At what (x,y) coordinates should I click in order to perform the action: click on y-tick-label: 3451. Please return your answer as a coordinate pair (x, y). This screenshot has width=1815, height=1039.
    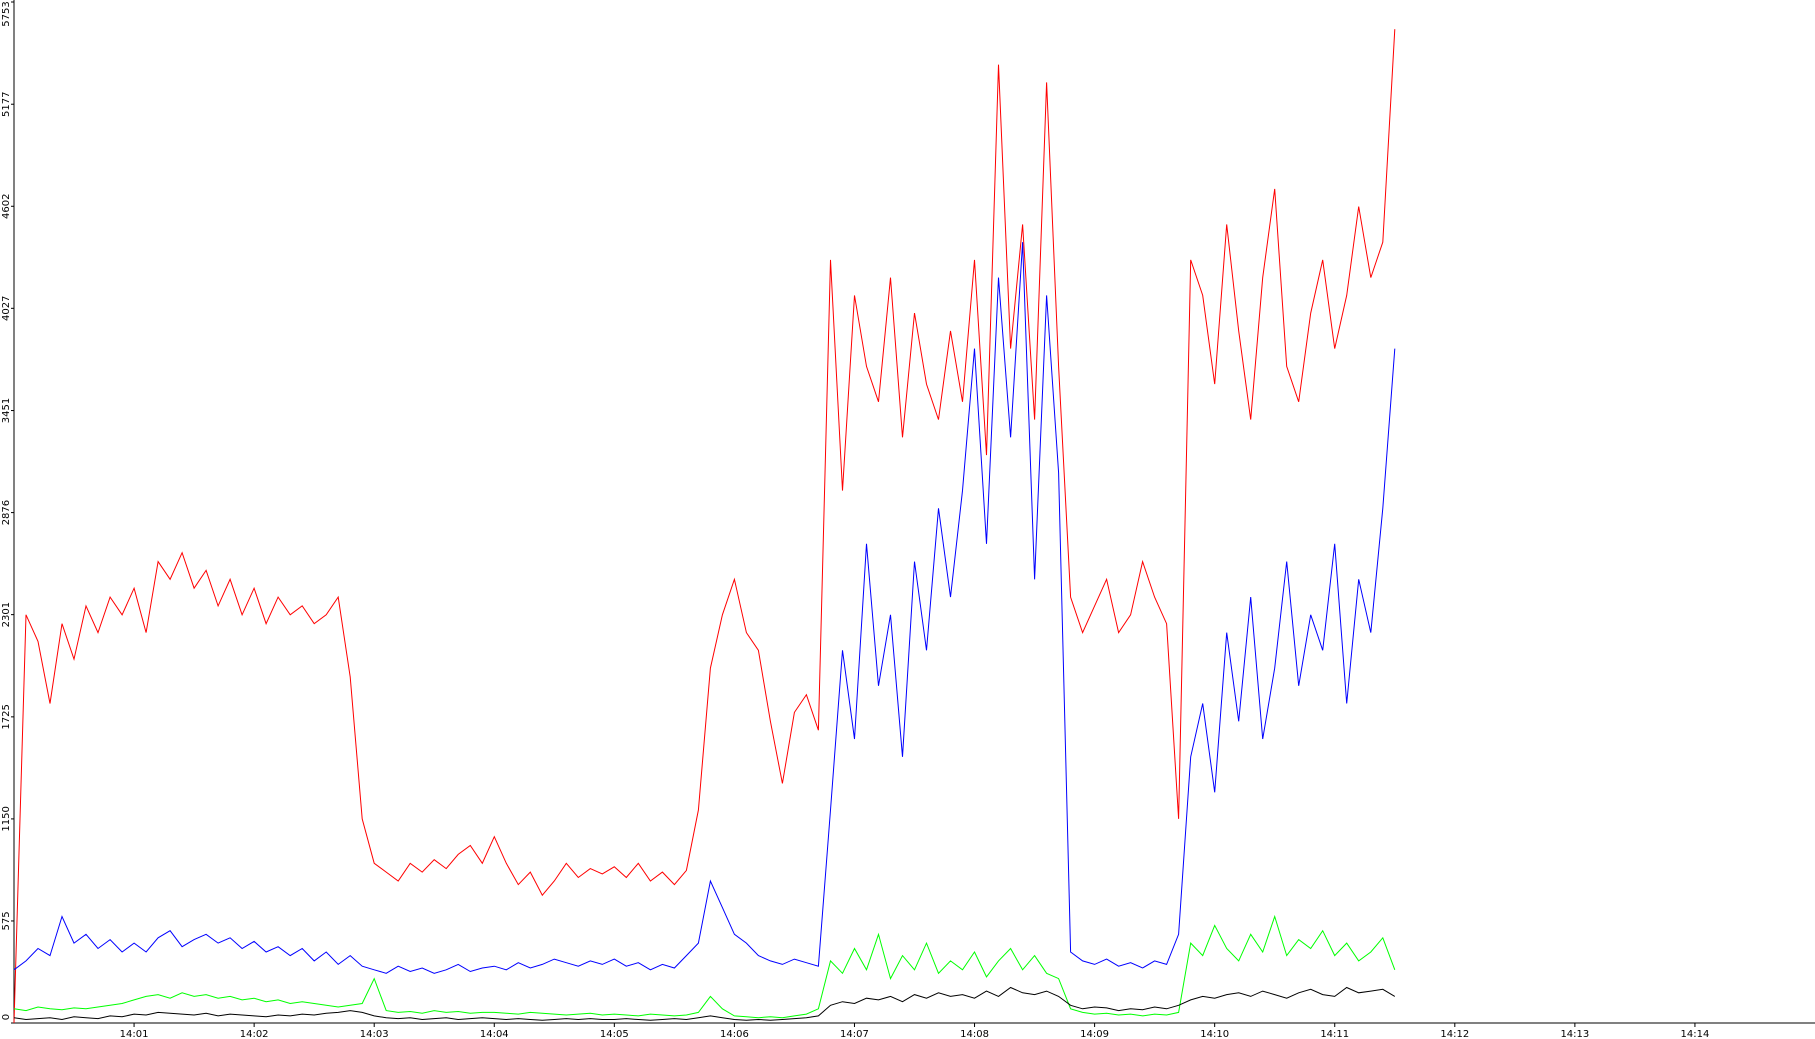
    Looking at the image, I should click on (6, 410).